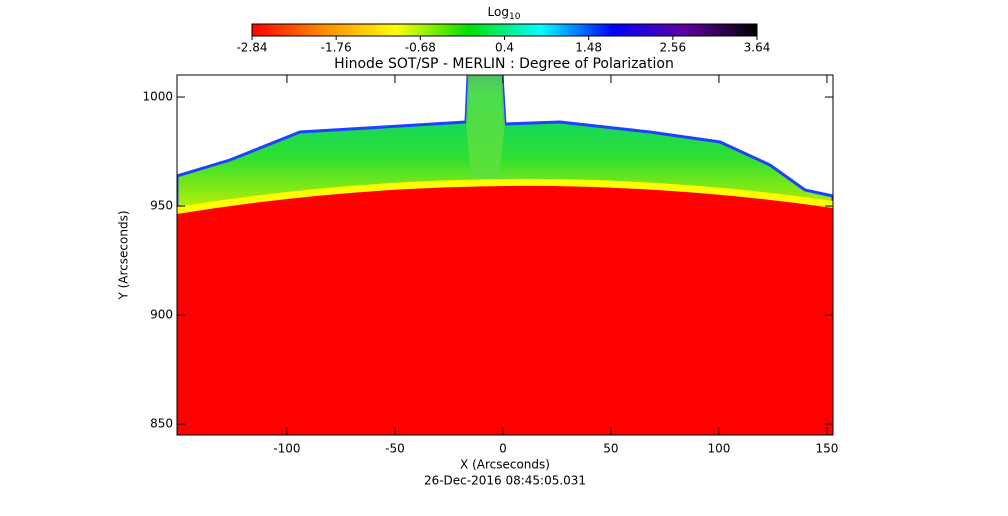  What do you see at coordinates (672, 48) in the screenshot?
I see `colorbar-tick-label: 2.56` at bounding box center [672, 48].